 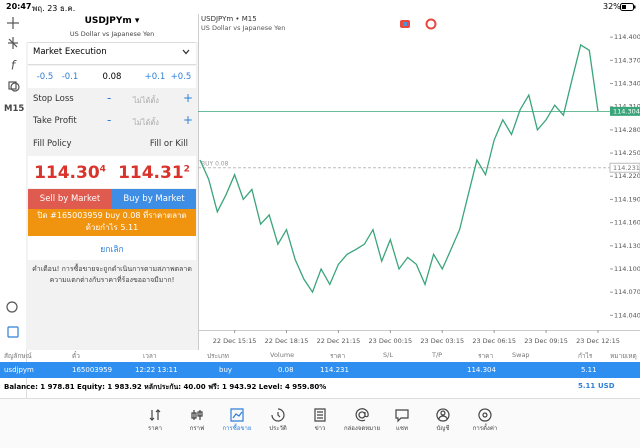 I want to click on column-header: Swap, so click(x=521, y=355).